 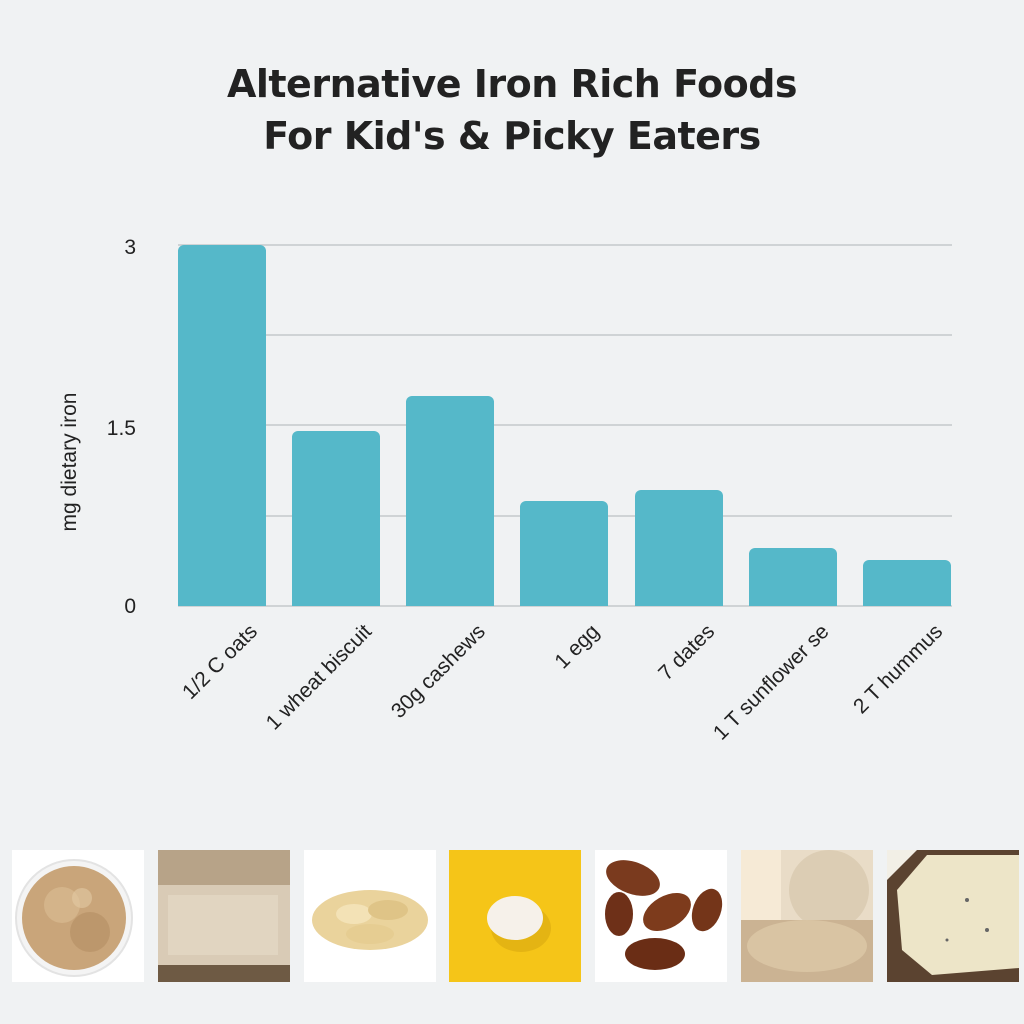 I want to click on x-tick-label: 1 wheat biscuit, so click(x=319, y=677).